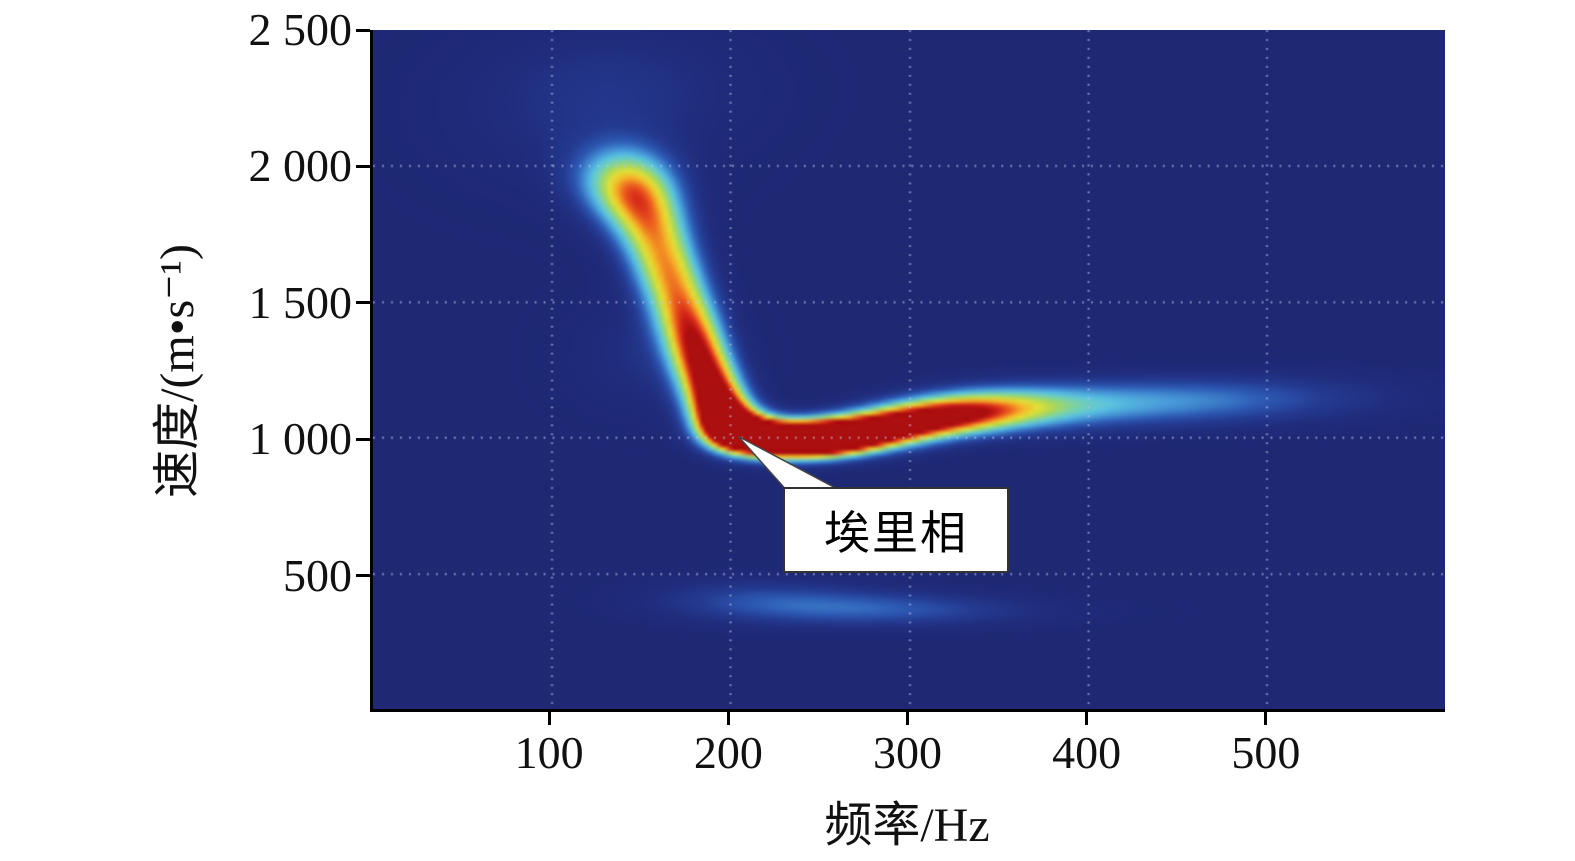  Describe the element at coordinates (300, 29) in the screenshot. I see `y-tick-label: 2 500` at that location.